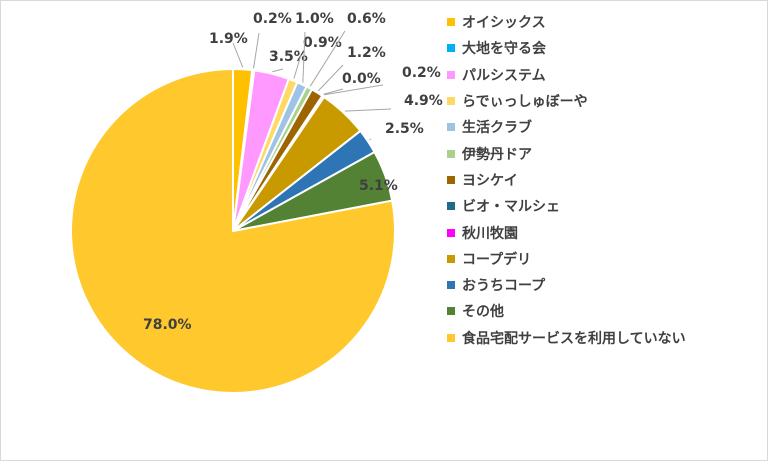  What do you see at coordinates (511, 207) in the screenshot?
I see `legend-label: ビオ・マルシェ` at bounding box center [511, 207].